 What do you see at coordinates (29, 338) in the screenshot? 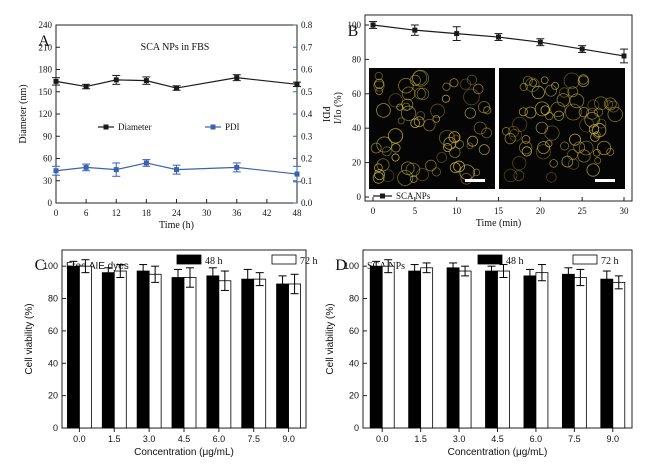
I see `panel-c-ylabel: Cell viability (%)` at bounding box center [29, 338].